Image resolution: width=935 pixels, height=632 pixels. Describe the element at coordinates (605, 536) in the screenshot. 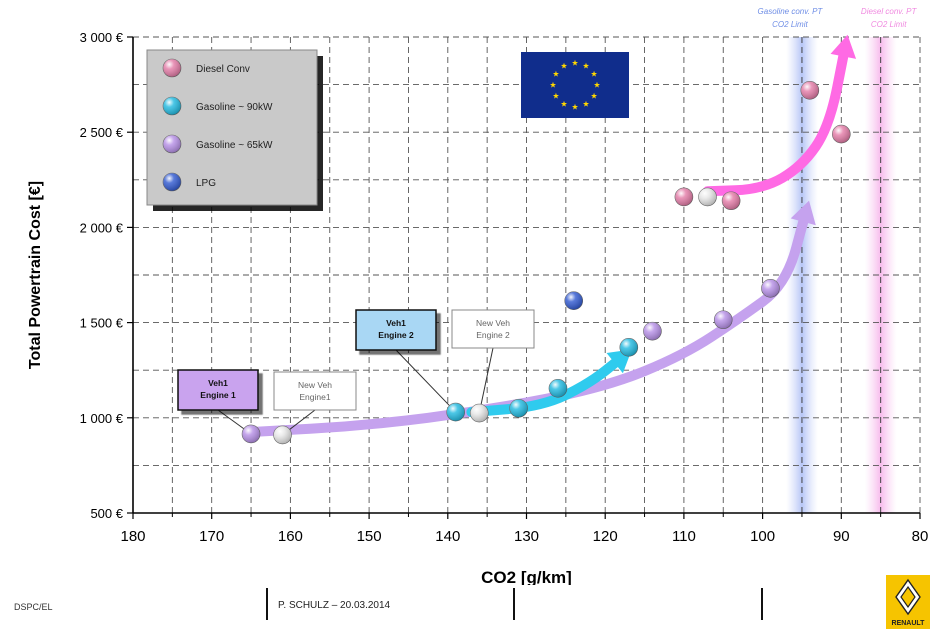

I see `x-tick-label: 120` at that location.